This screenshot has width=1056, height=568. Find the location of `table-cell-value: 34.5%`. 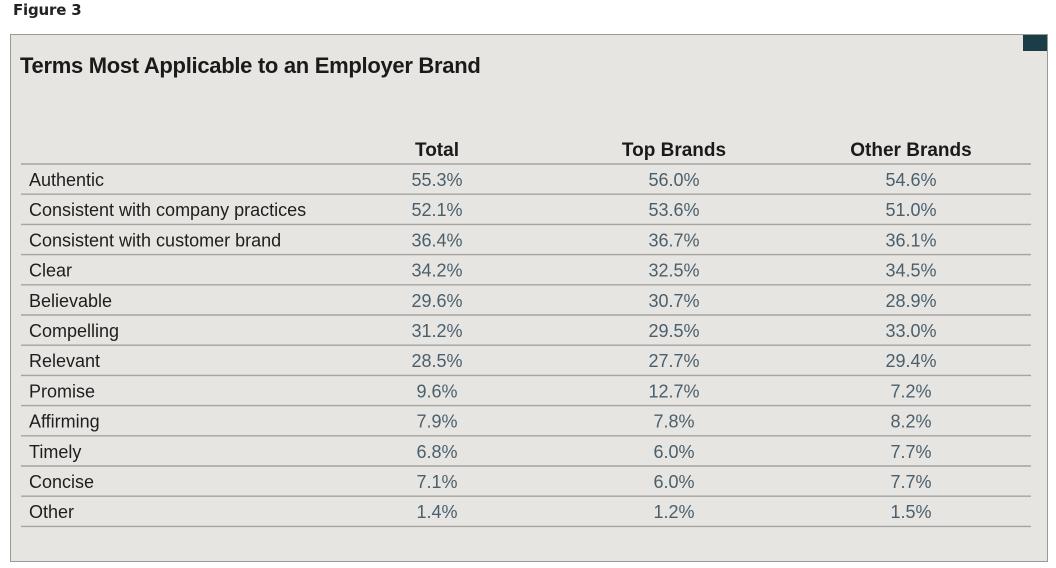

table-cell-value: 34.5% is located at coordinates (910, 271).